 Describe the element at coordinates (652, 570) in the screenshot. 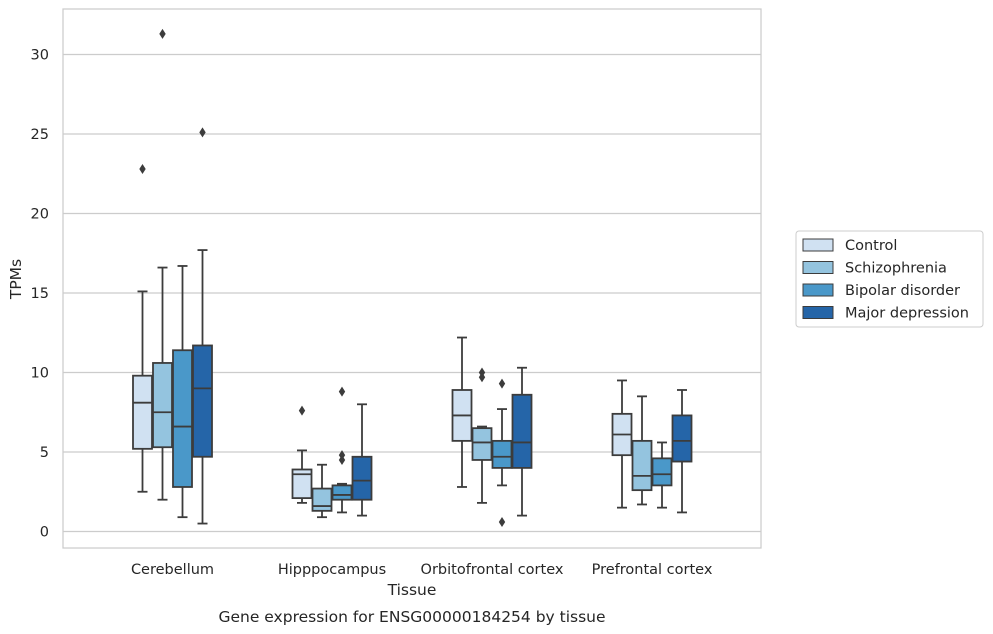

I see `x-tick-label: Prefrontal cortex` at that location.